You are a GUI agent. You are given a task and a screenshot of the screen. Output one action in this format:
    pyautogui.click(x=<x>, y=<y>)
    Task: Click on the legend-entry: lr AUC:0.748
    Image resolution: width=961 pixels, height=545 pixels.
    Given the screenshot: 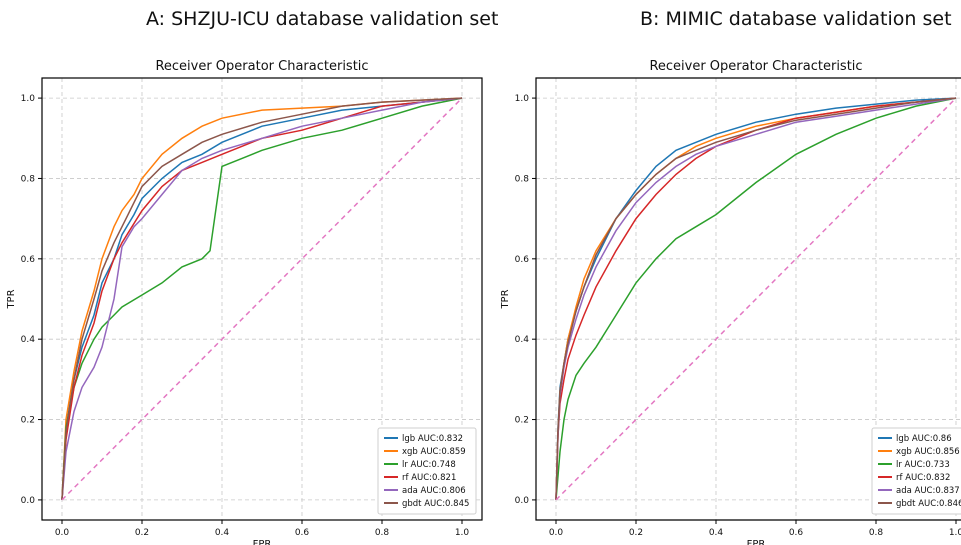 What is the action you would take?
    pyautogui.click(x=429, y=465)
    